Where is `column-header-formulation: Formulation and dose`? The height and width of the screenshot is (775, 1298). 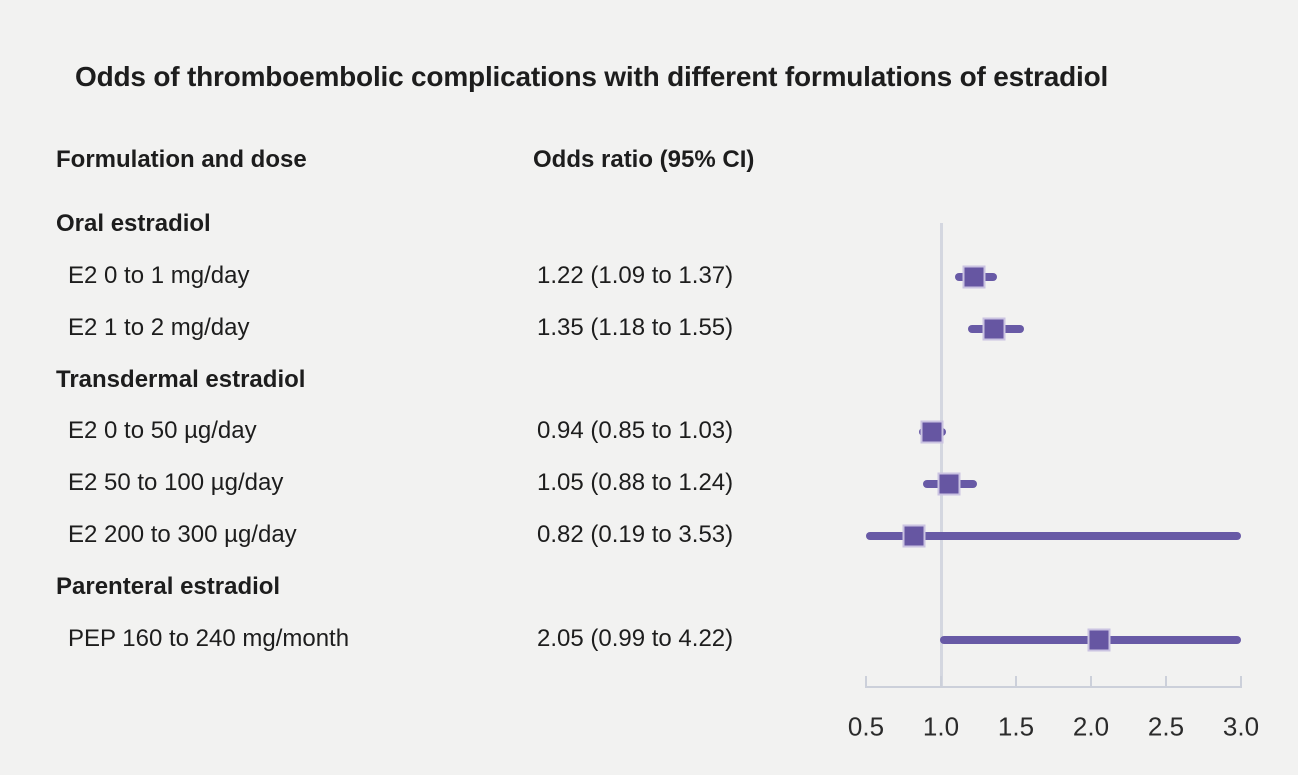 column-header-formulation: Formulation and dose is located at coordinates (181, 159).